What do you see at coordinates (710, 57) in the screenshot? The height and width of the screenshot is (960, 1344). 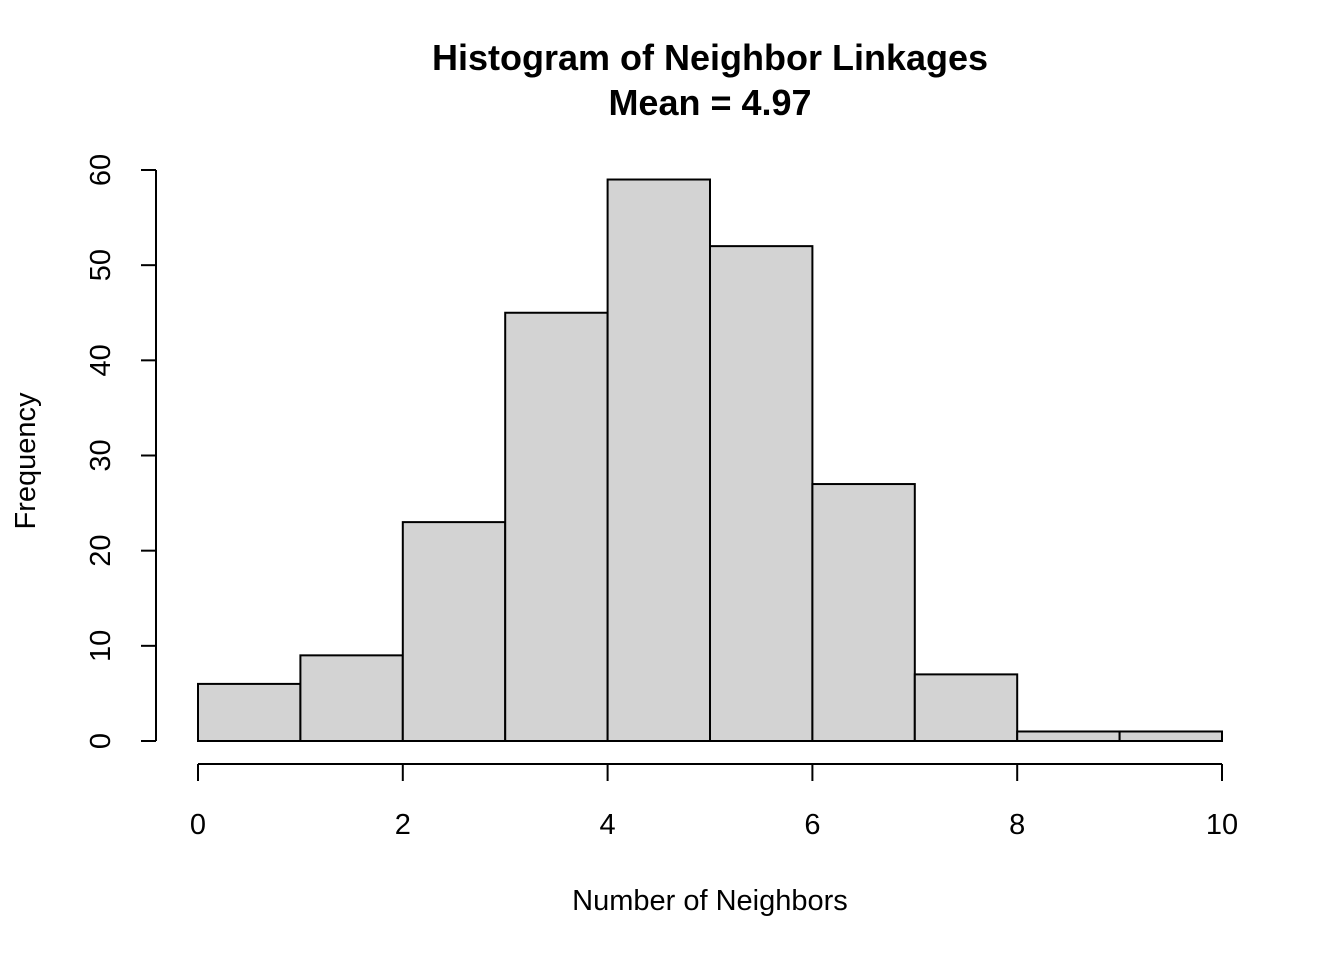 I see `chart-title: Histogram of Neighbor Linkages` at bounding box center [710, 57].